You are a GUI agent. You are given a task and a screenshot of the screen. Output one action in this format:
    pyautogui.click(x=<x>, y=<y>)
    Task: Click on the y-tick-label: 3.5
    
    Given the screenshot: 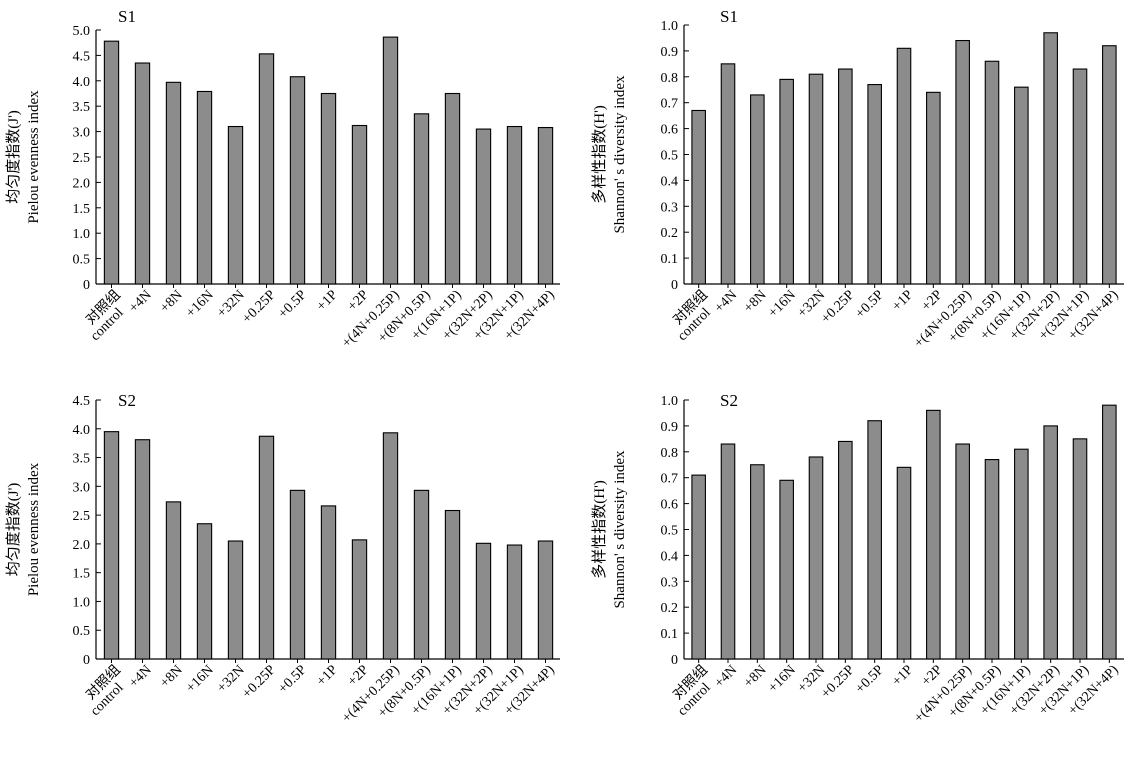 What is the action you would take?
    pyautogui.click(x=82, y=107)
    